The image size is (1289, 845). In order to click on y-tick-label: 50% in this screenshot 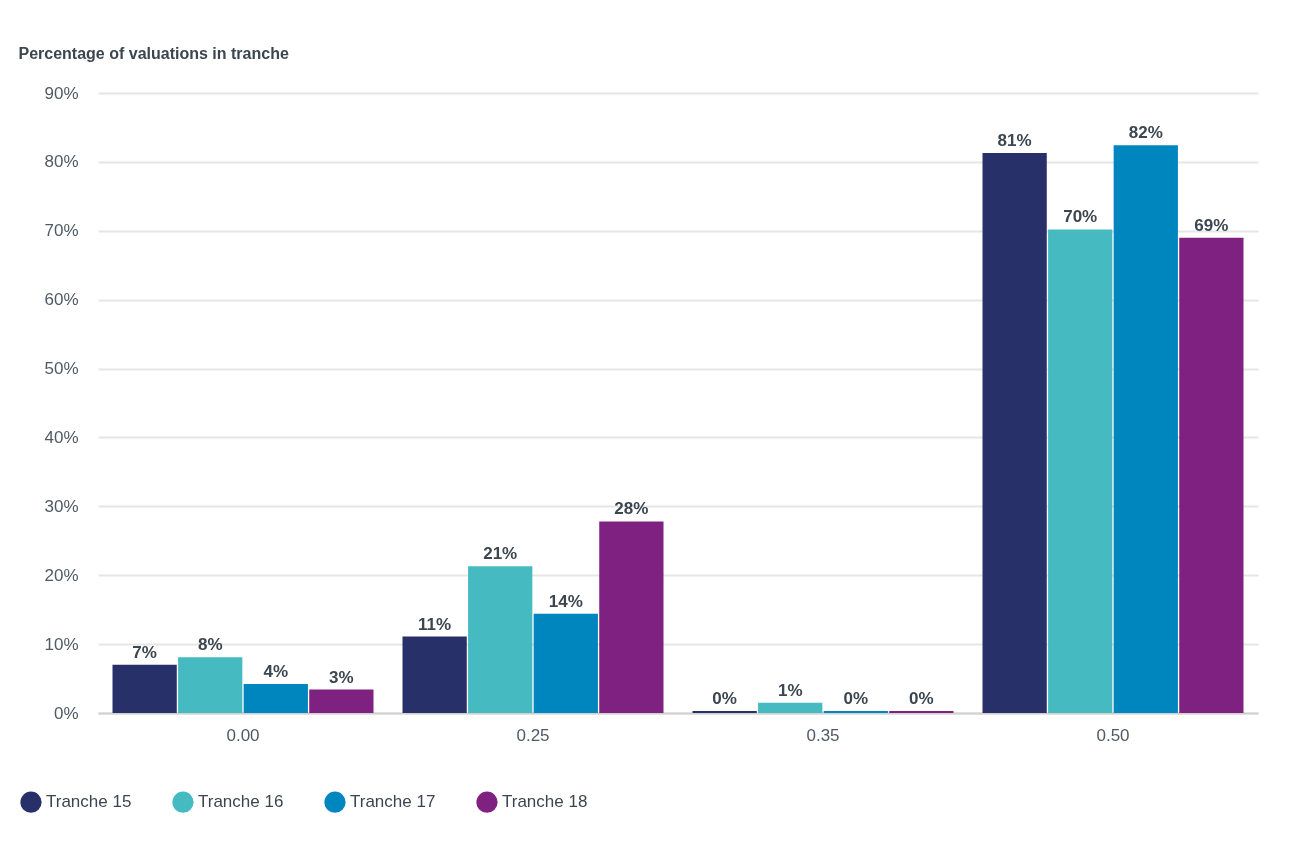, I will do `click(61, 369)`.